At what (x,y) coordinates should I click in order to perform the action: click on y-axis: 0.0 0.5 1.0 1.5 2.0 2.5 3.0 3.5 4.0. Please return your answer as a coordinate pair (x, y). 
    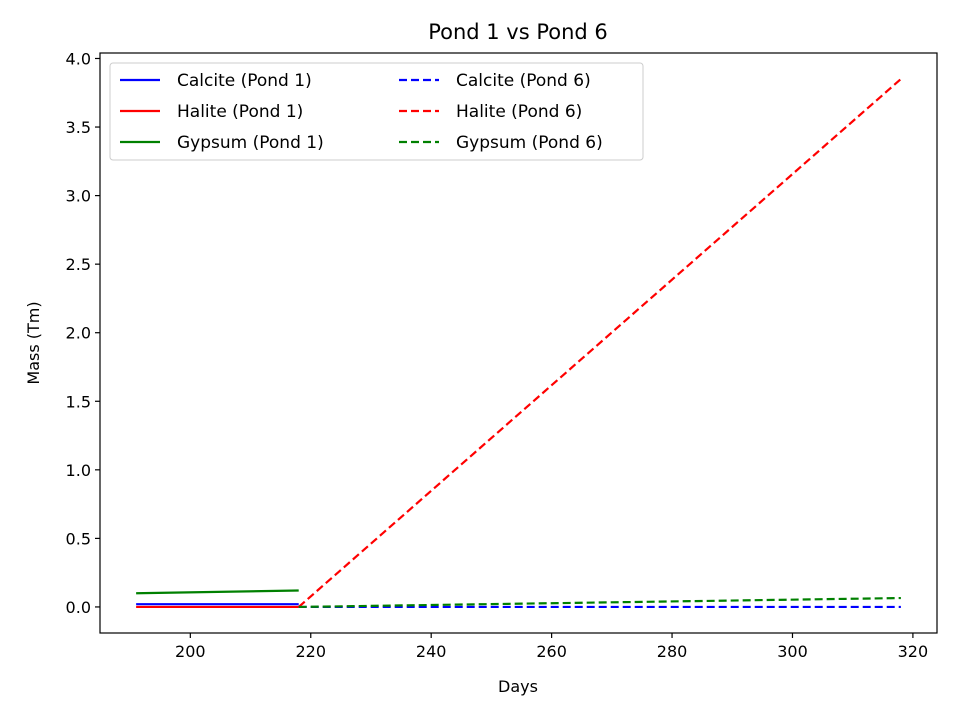
    Looking at the image, I should click on (83, 333).